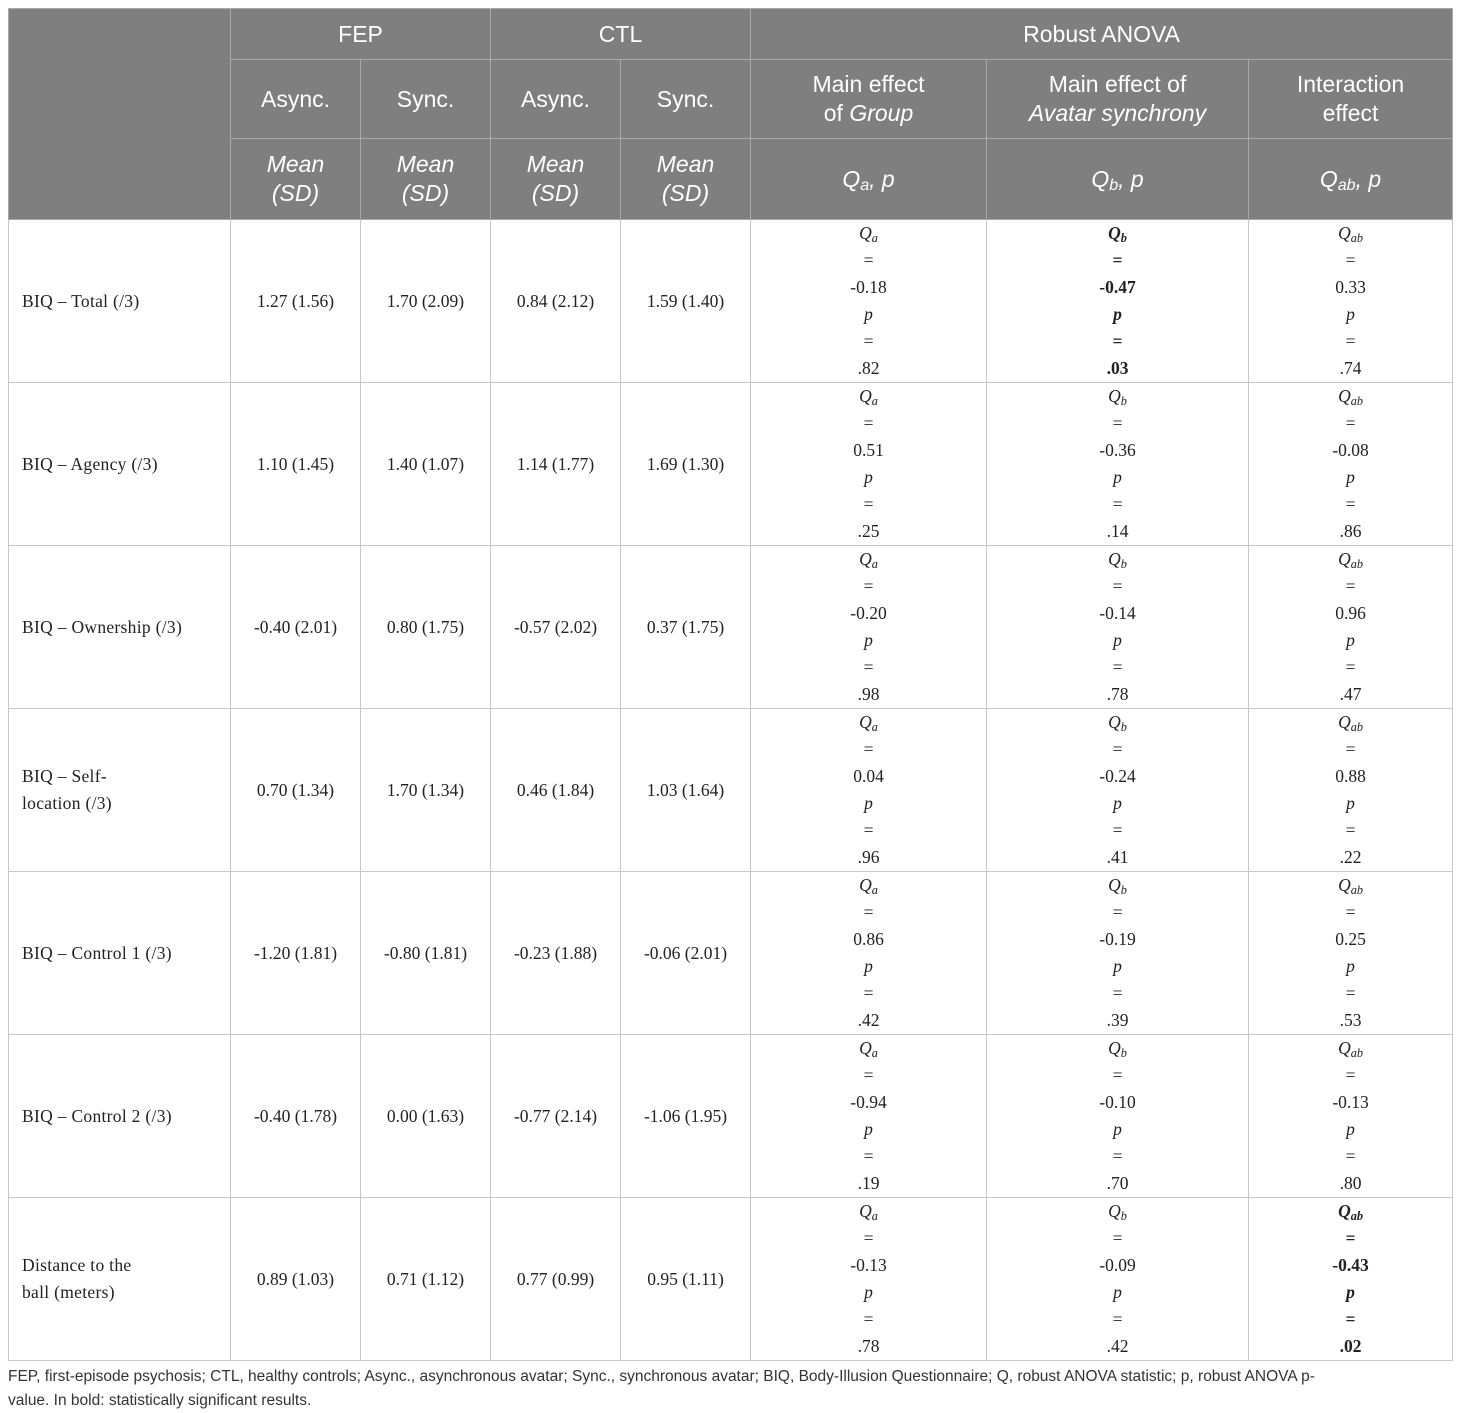 This screenshot has width=1460, height=1413. Describe the element at coordinates (1114, 184) in the screenshot. I see `qb-subscript: b` at that location.